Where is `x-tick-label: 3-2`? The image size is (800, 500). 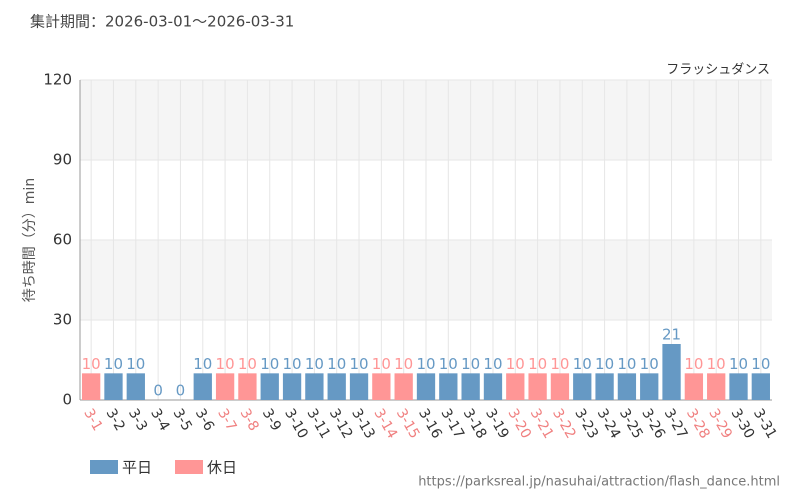 x-tick-label: 3-2 is located at coordinates (115, 420).